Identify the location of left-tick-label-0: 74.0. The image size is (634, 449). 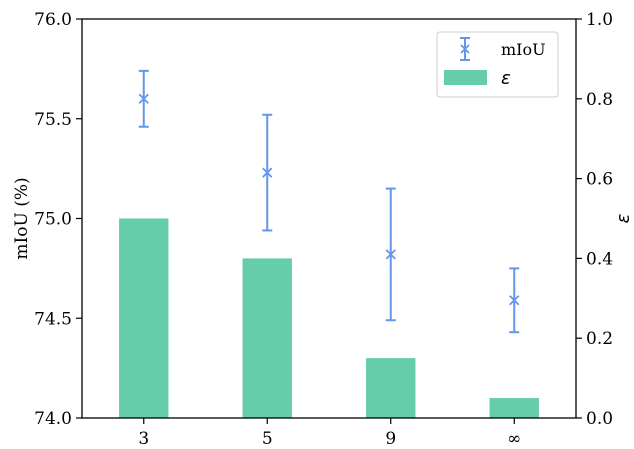
(53, 419).